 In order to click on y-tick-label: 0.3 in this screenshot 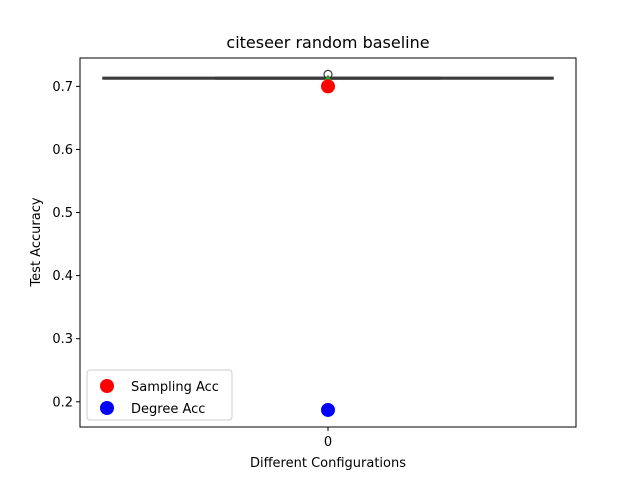, I will do `click(62, 339)`.